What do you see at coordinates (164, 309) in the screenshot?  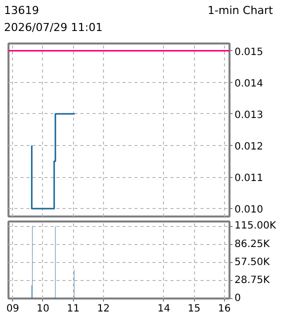 I see `x-tick-label: 14` at bounding box center [164, 309].